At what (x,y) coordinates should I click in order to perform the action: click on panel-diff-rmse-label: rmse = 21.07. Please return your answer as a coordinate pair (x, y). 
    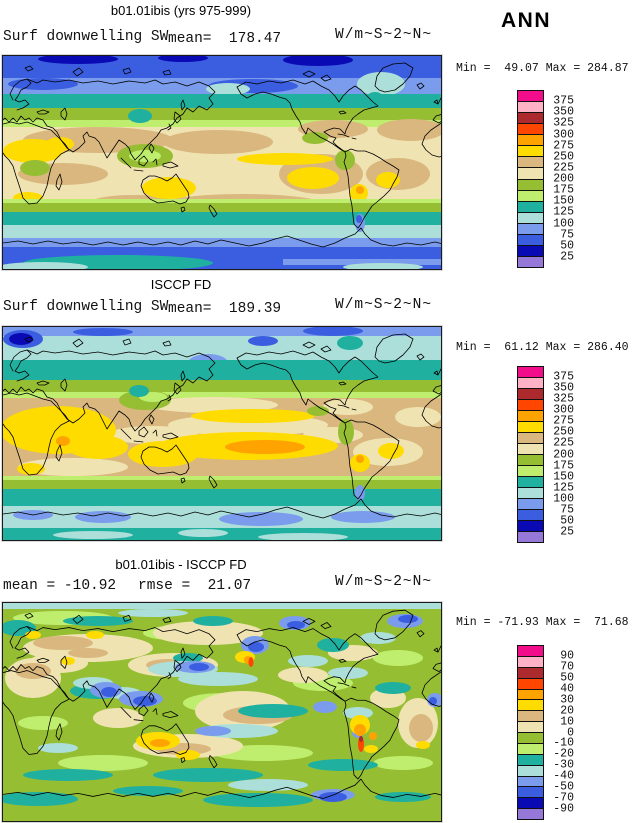
    Looking at the image, I should click on (195, 586).